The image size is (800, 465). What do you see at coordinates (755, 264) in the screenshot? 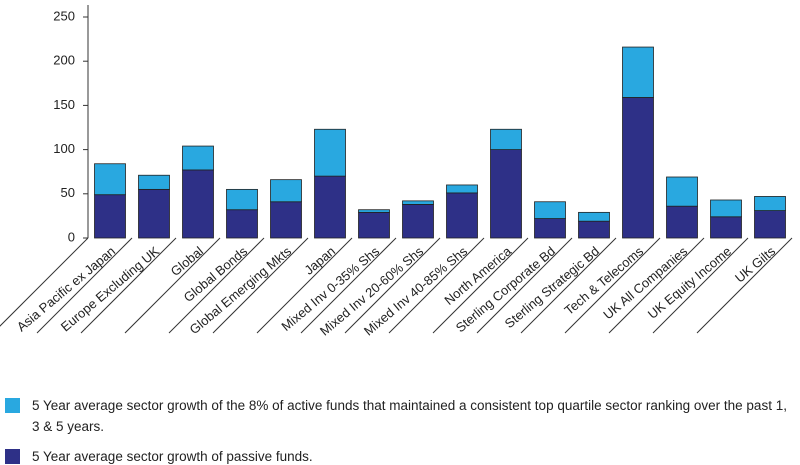
I see `x-tick-label: UK Gilts` at bounding box center [755, 264].